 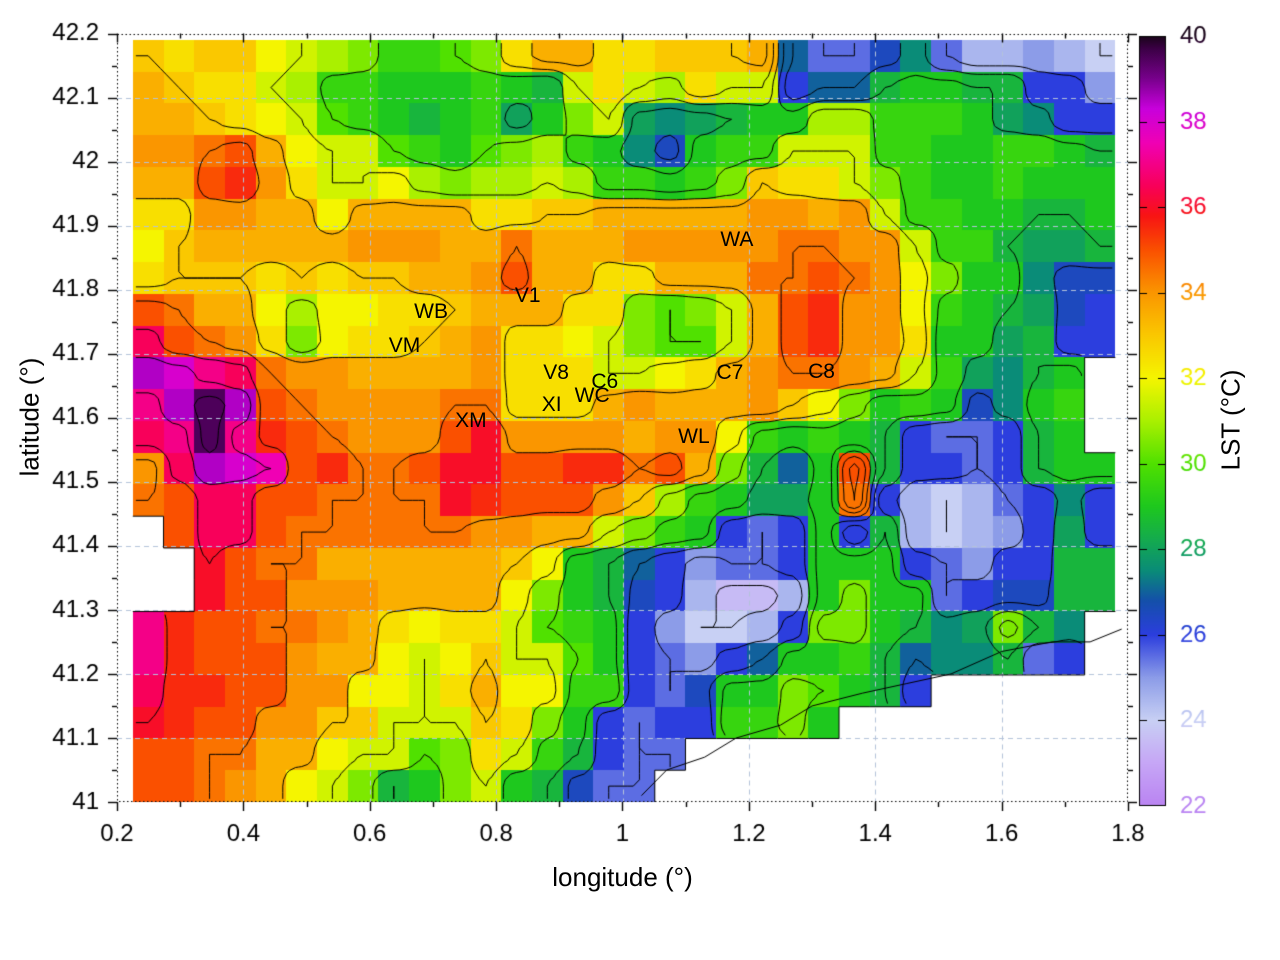 What do you see at coordinates (404, 346) in the screenshot?
I see `station-label-vm: VM` at bounding box center [404, 346].